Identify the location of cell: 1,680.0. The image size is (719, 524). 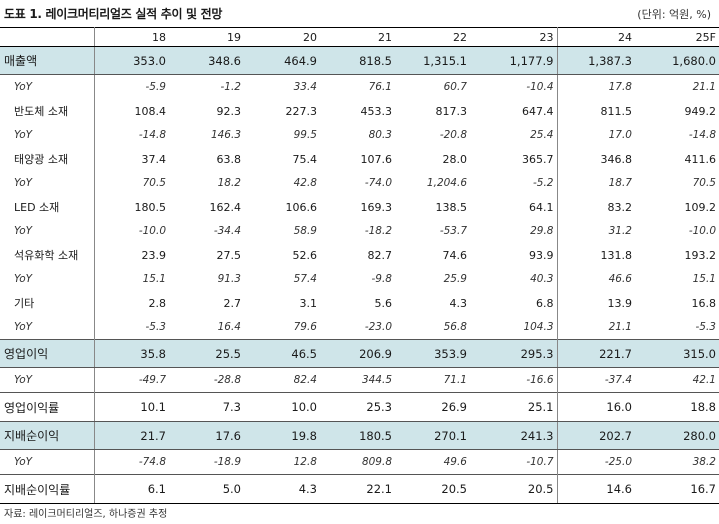
(677, 60).